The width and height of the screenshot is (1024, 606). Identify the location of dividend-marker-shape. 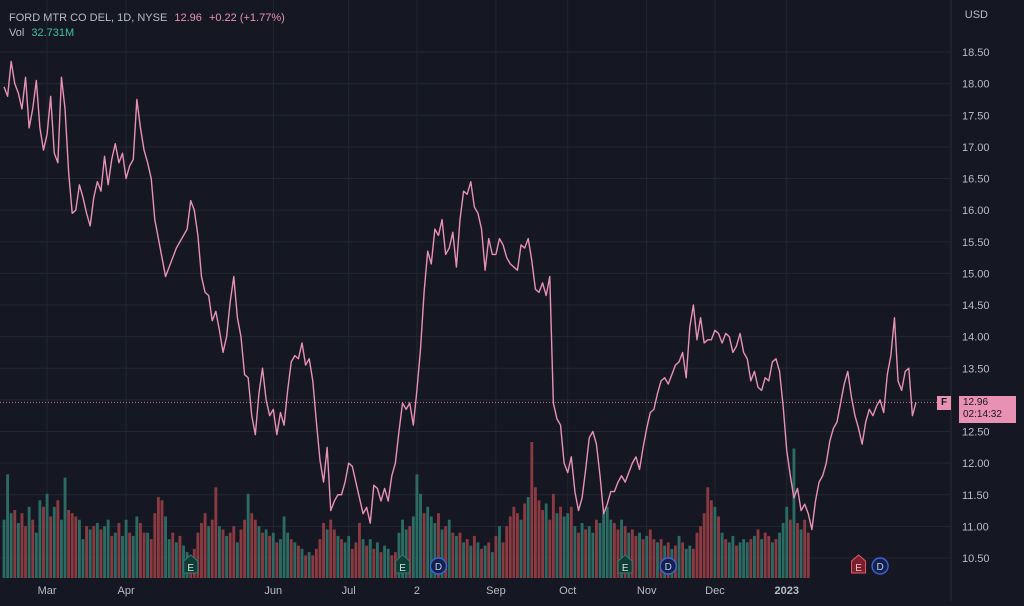
(880, 566).